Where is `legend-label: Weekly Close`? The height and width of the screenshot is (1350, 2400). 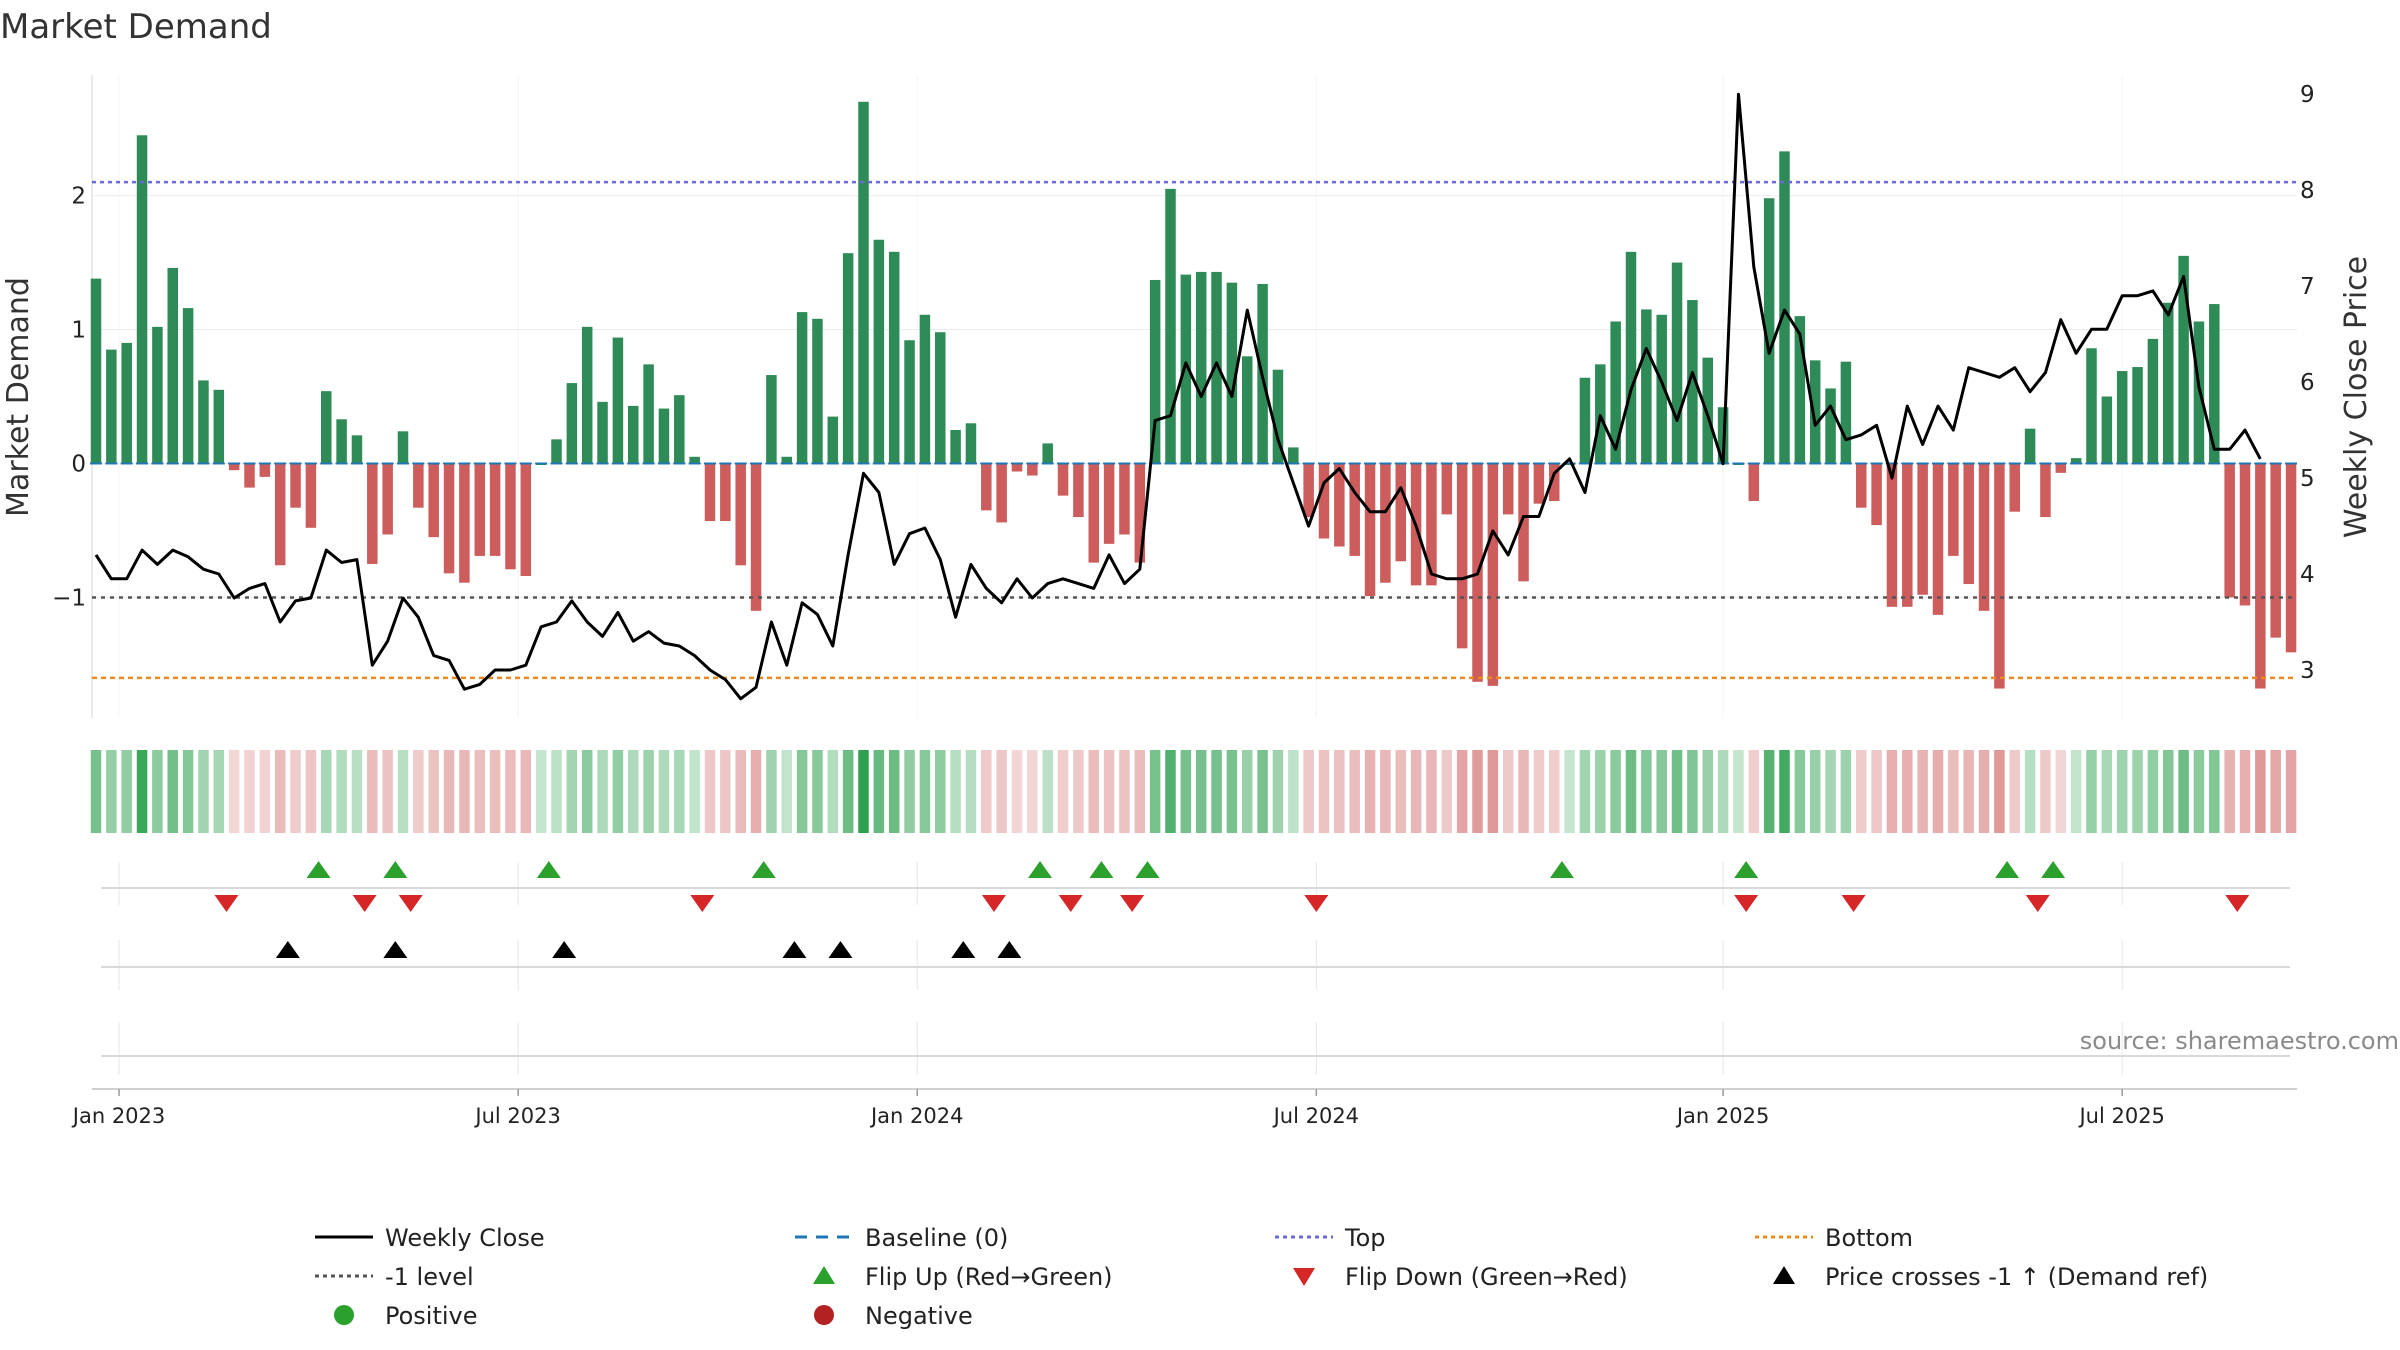 legend-label: Weekly Close is located at coordinates (465, 1238).